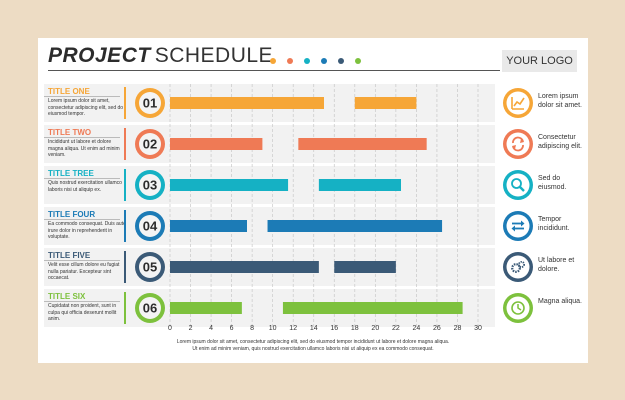 The image size is (625, 400). What do you see at coordinates (273, 328) in the screenshot?
I see `x-tick-label: 10` at bounding box center [273, 328].